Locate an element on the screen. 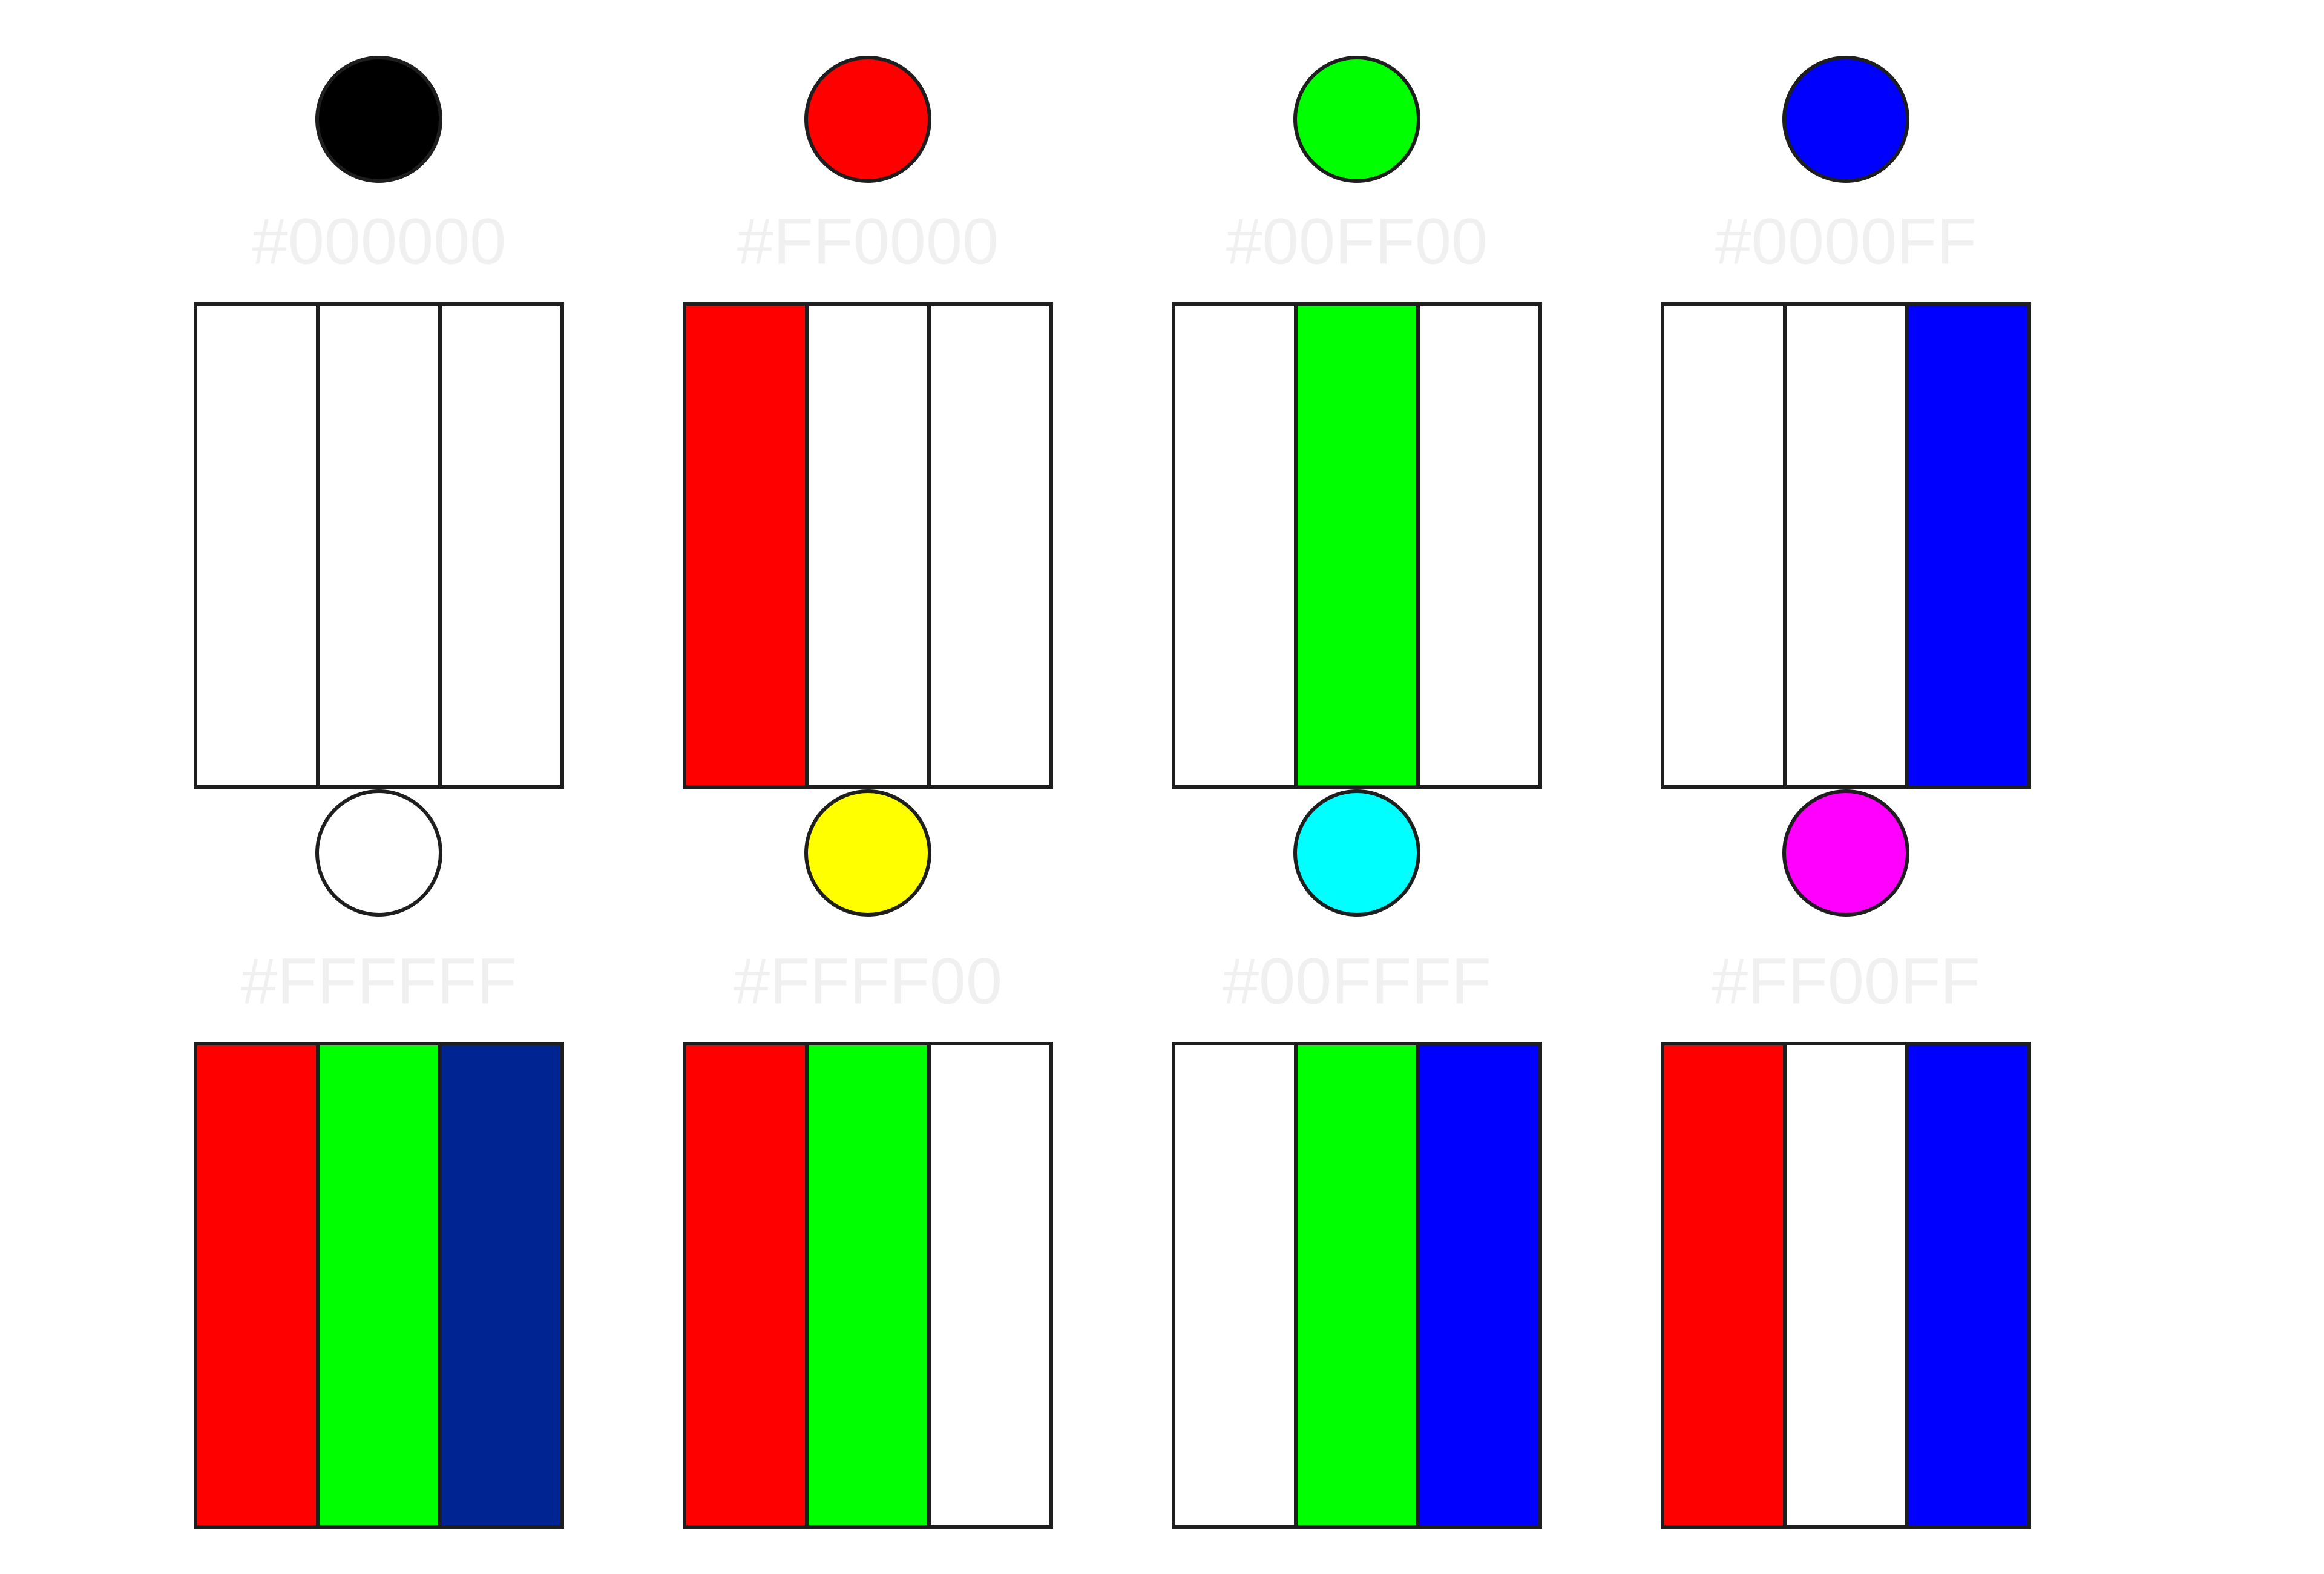  hex-label: #00FF00 is located at coordinates (1357, 242).